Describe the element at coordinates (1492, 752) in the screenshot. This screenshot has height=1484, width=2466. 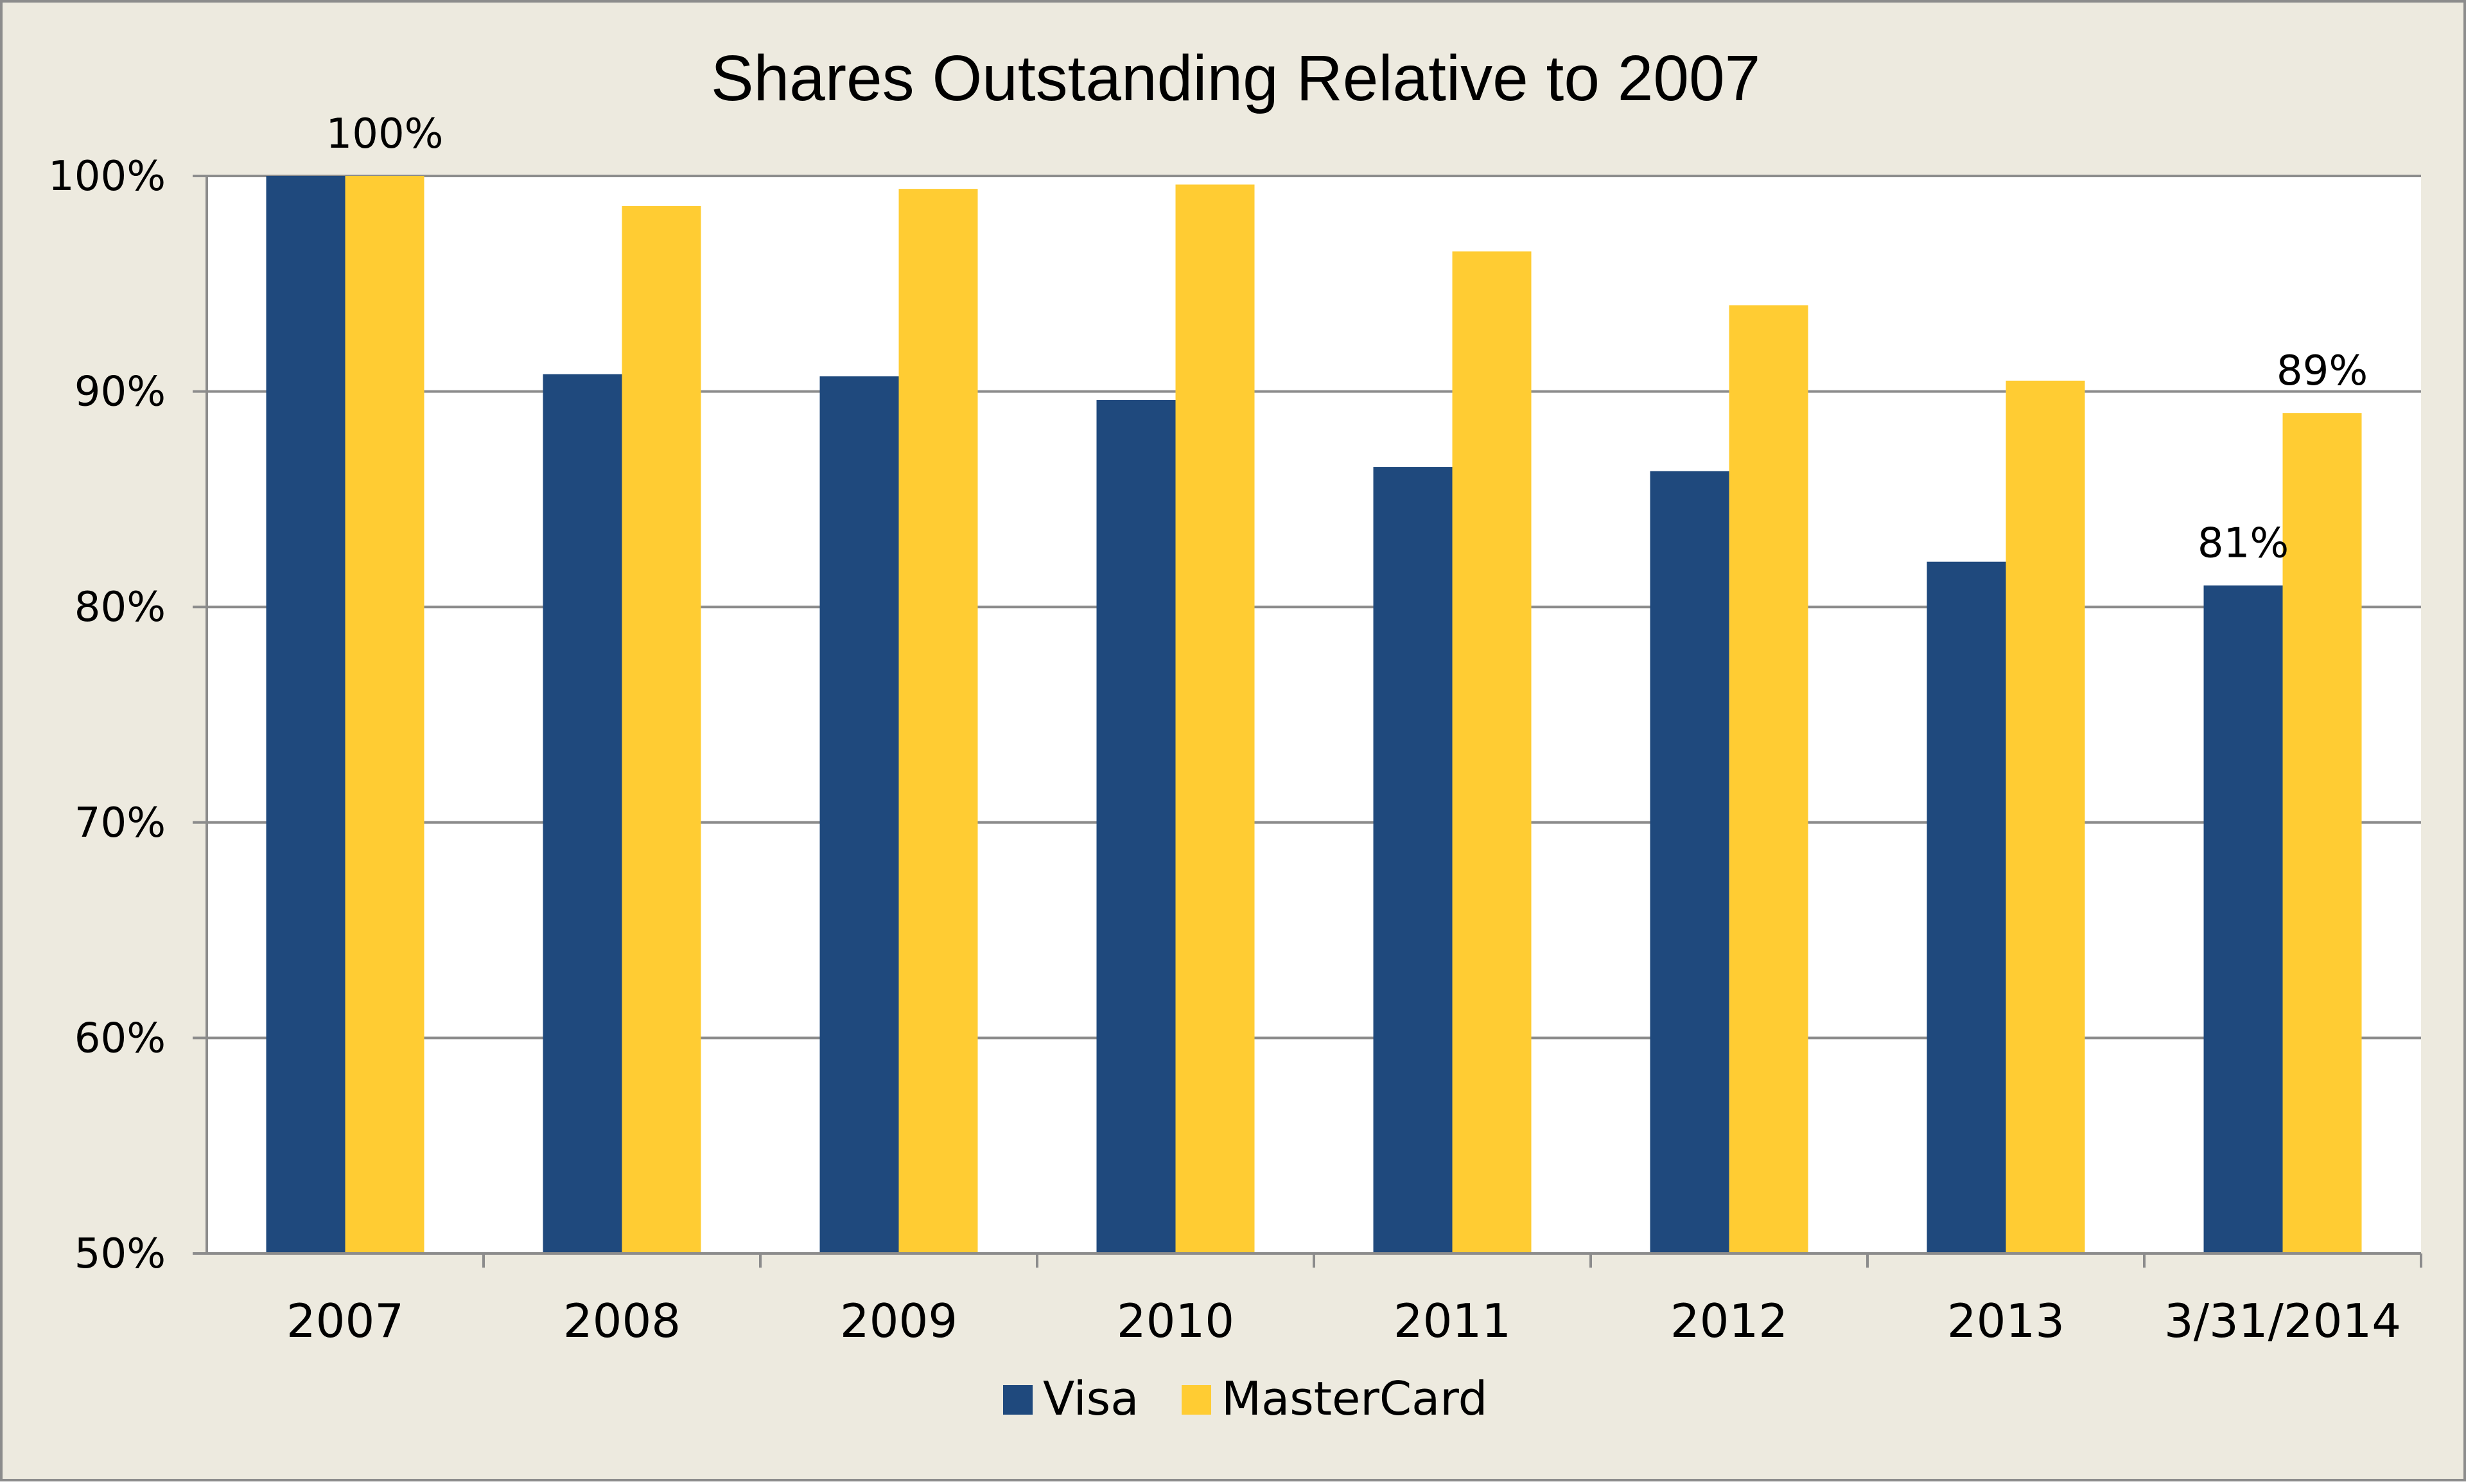
I see `bar-mastercard-2011` at that location.